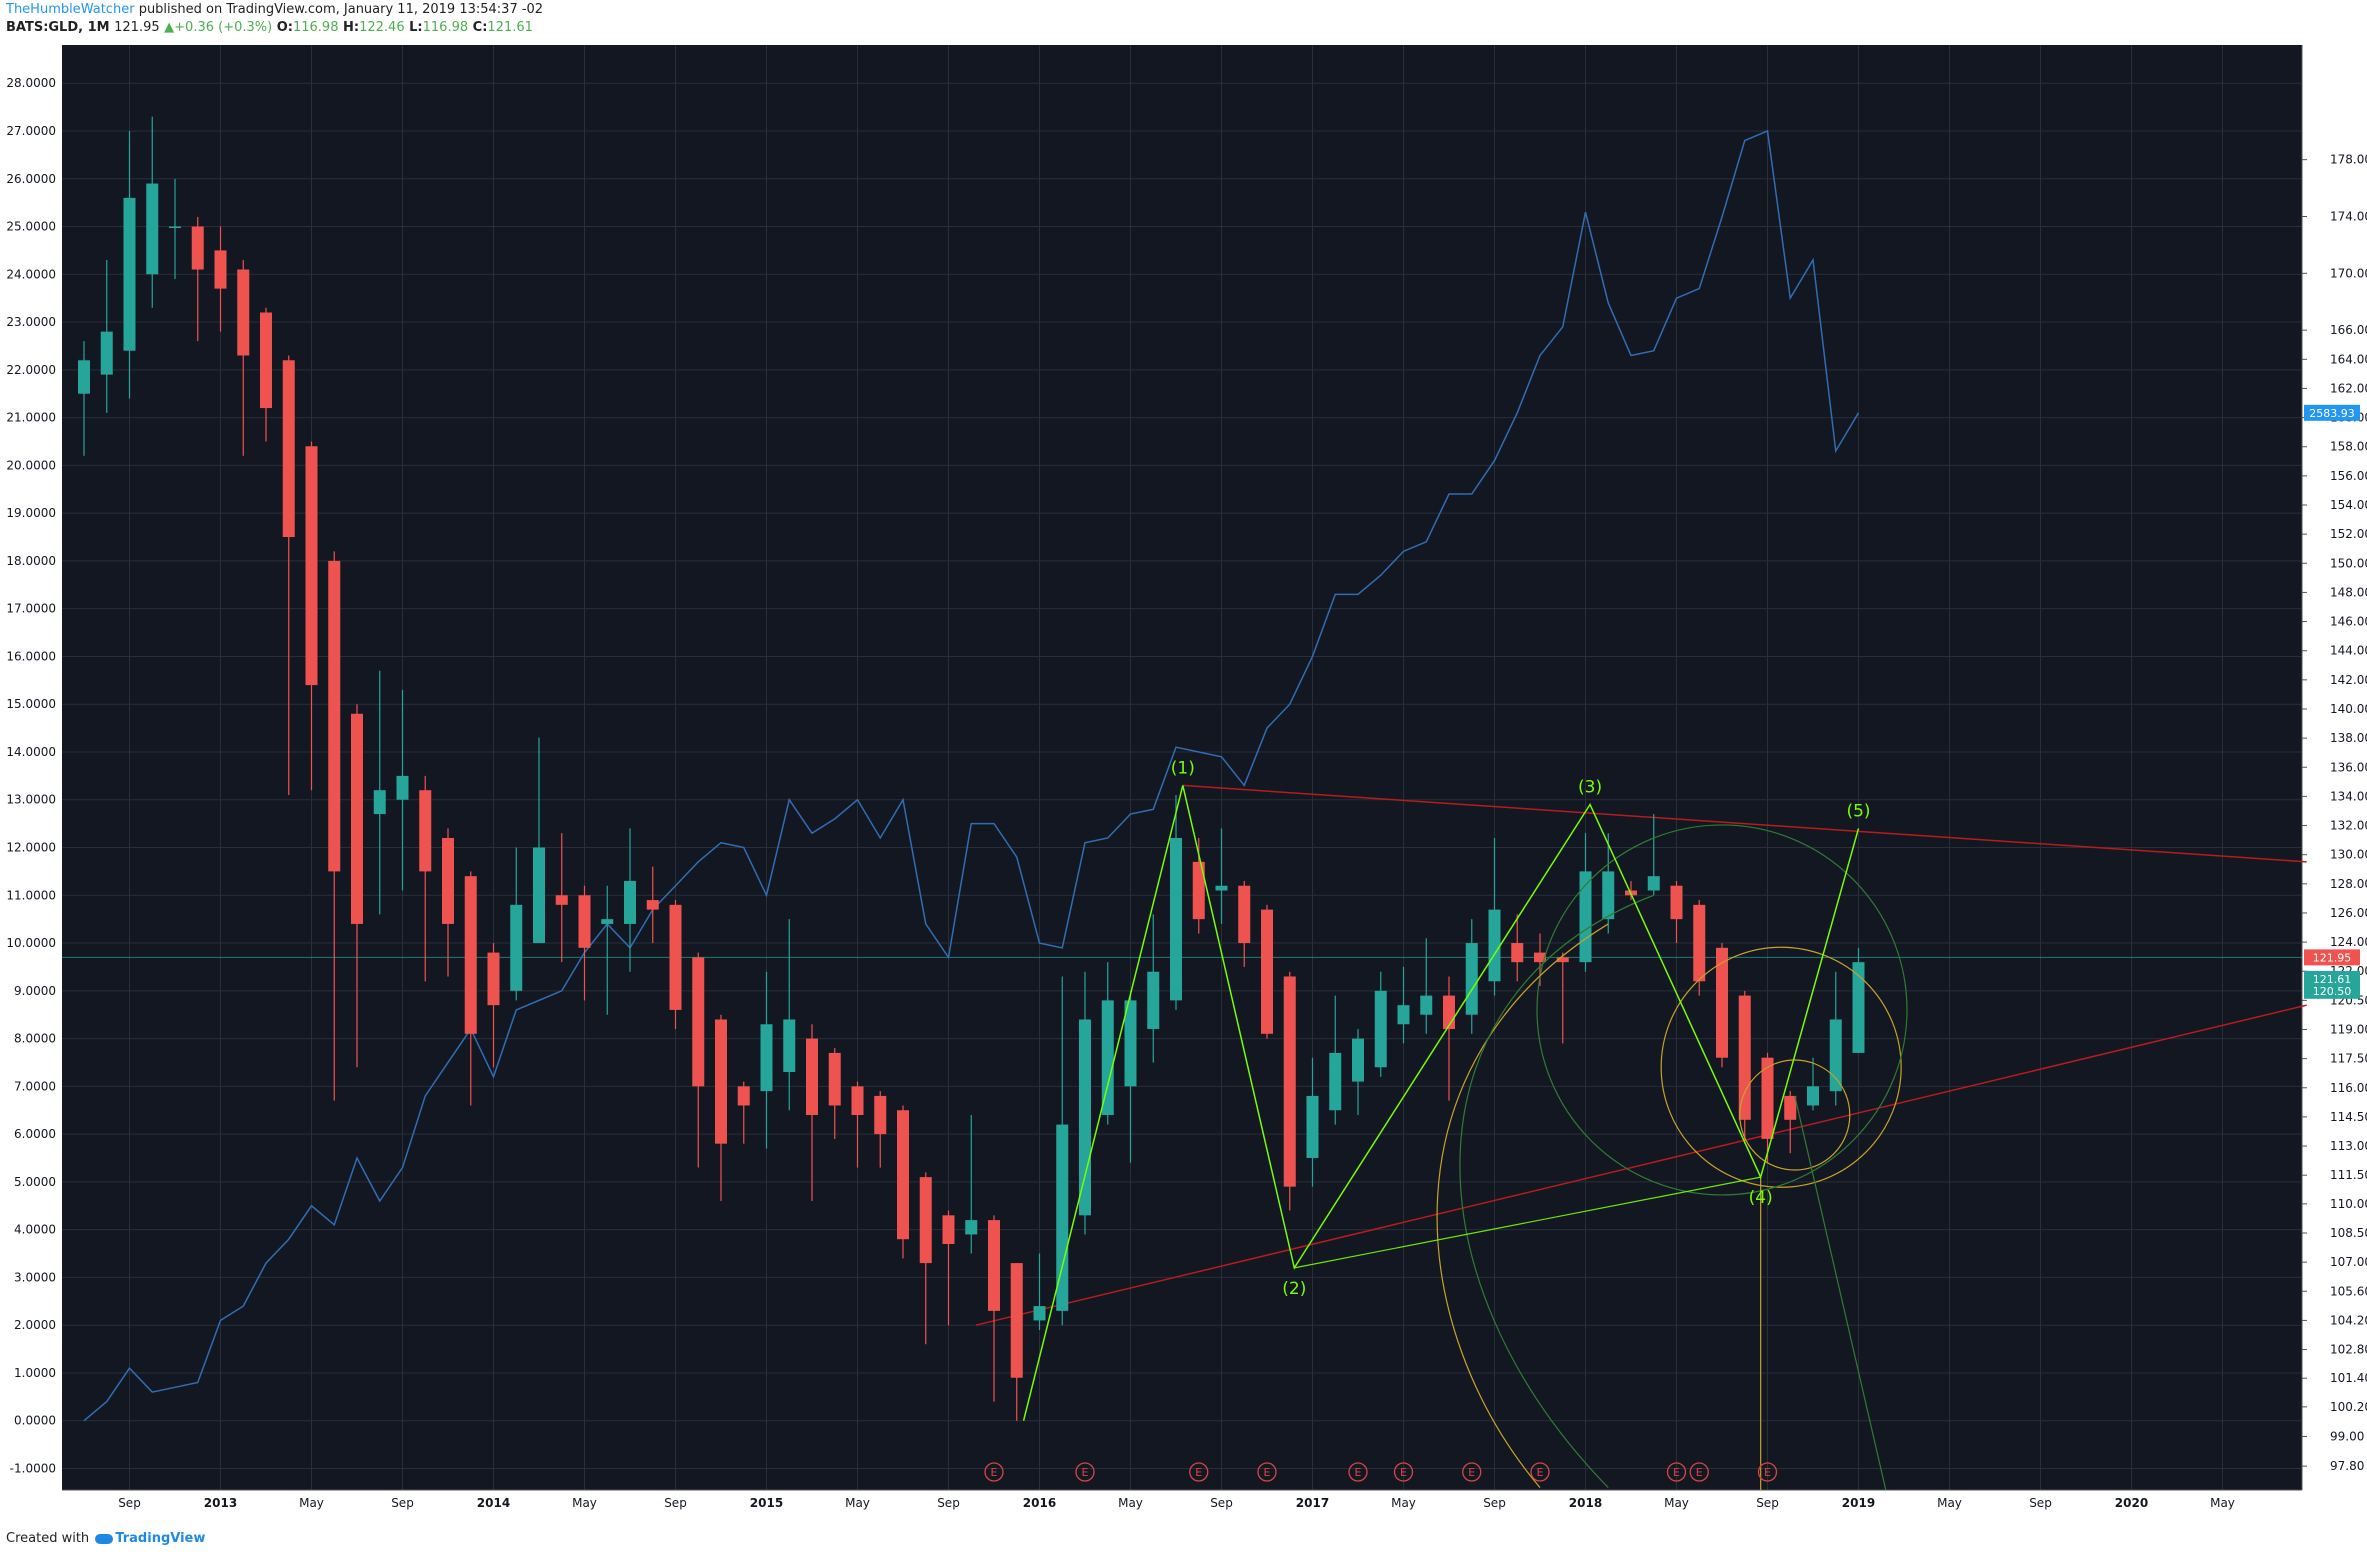 The width and height of the screenshot is (2367, 1557). Describe the element at coordinates (2348, 1407) in the screenshot. I see `right-axis-tick-label: 100.20` at that location.